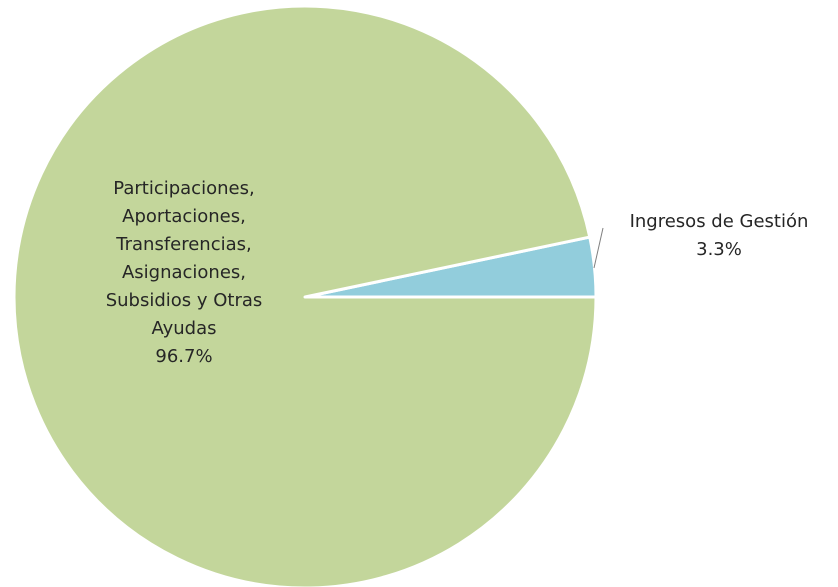 The width and height of the screenshot is (838, 587). I want to click on slice-1-label-line: Aportaciones,, so click(184, 216).